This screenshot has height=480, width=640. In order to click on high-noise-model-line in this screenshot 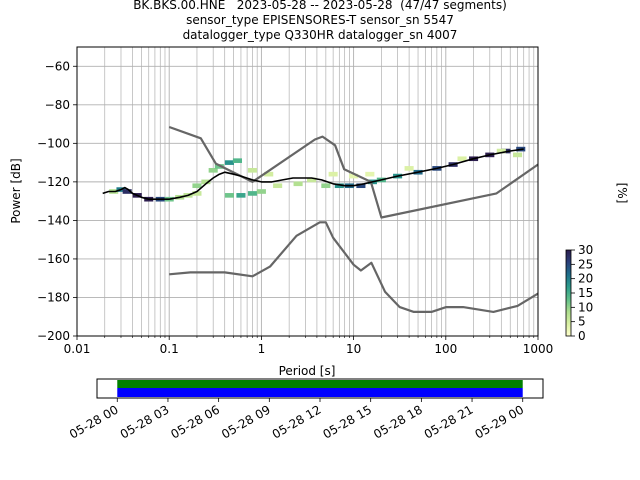, I will do `click(353, 172)`.